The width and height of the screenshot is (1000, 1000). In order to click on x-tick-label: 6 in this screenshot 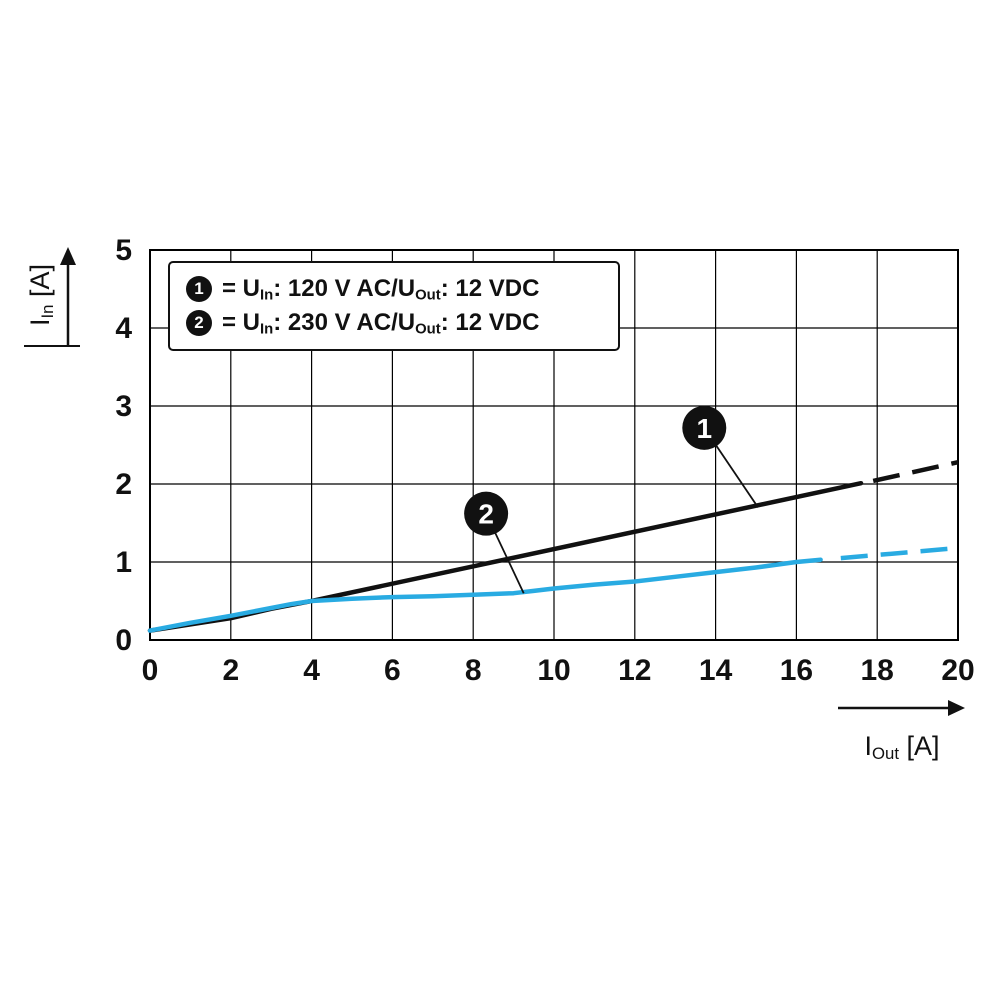, I will do `click(392, 670)`.